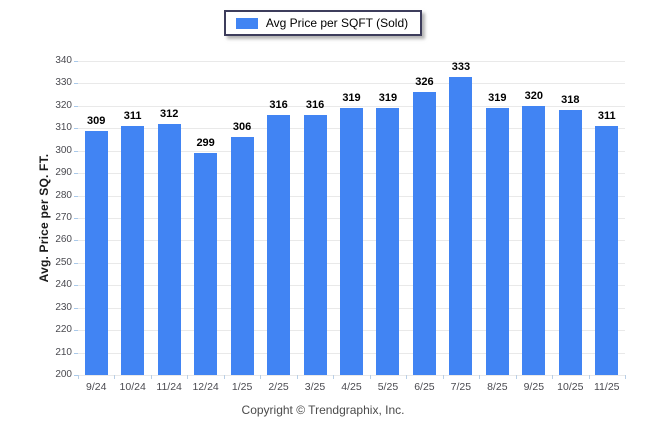 The height and width of the screenshot is (434, 646). What do you see at coordinates (132, 387) in the screenshot?
I see `x-axis-tick-label: 10/24` at bounding box center [132, 387].